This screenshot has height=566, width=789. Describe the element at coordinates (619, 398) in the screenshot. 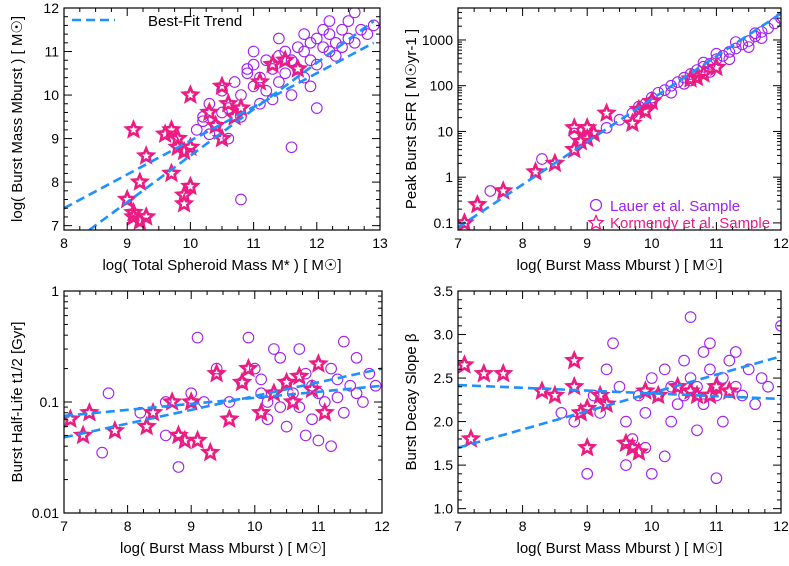

I see `plot-area` at that location.